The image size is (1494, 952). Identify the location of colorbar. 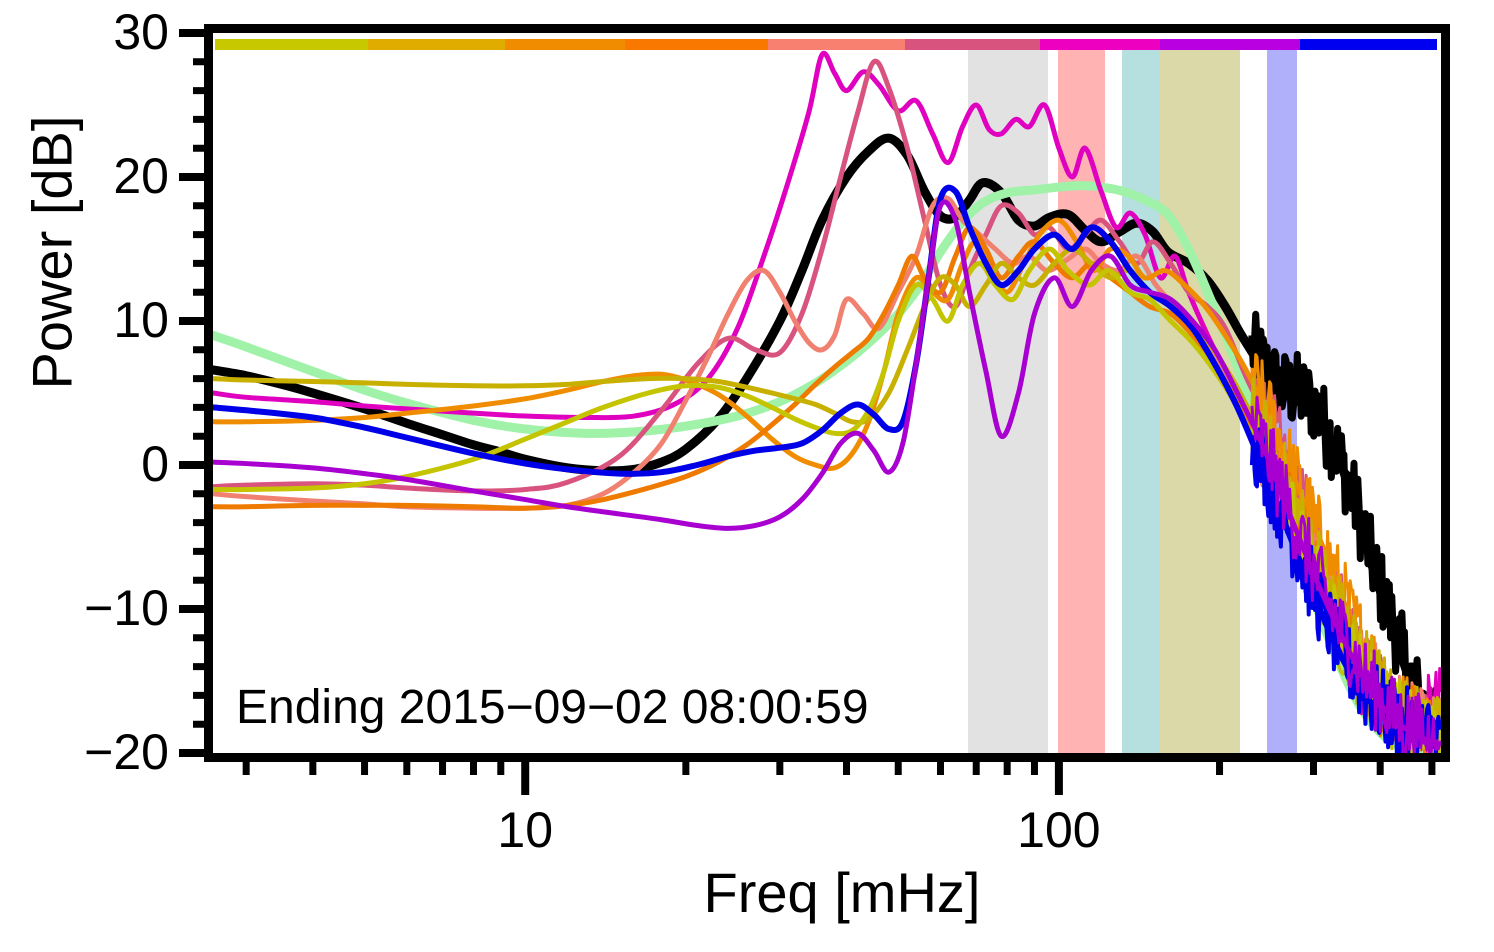
(826, 44).